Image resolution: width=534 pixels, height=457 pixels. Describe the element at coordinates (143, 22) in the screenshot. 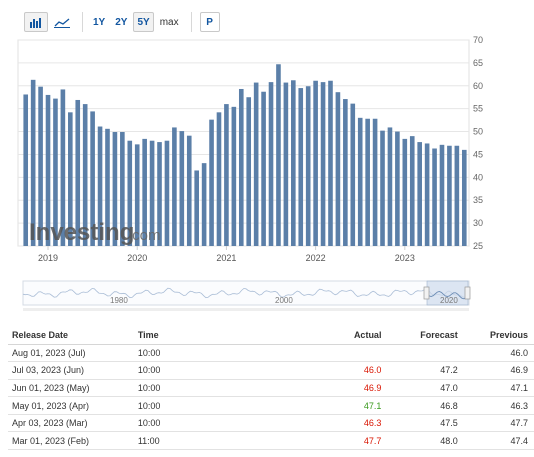

I see `range-5y-button: 5Y` at that location.